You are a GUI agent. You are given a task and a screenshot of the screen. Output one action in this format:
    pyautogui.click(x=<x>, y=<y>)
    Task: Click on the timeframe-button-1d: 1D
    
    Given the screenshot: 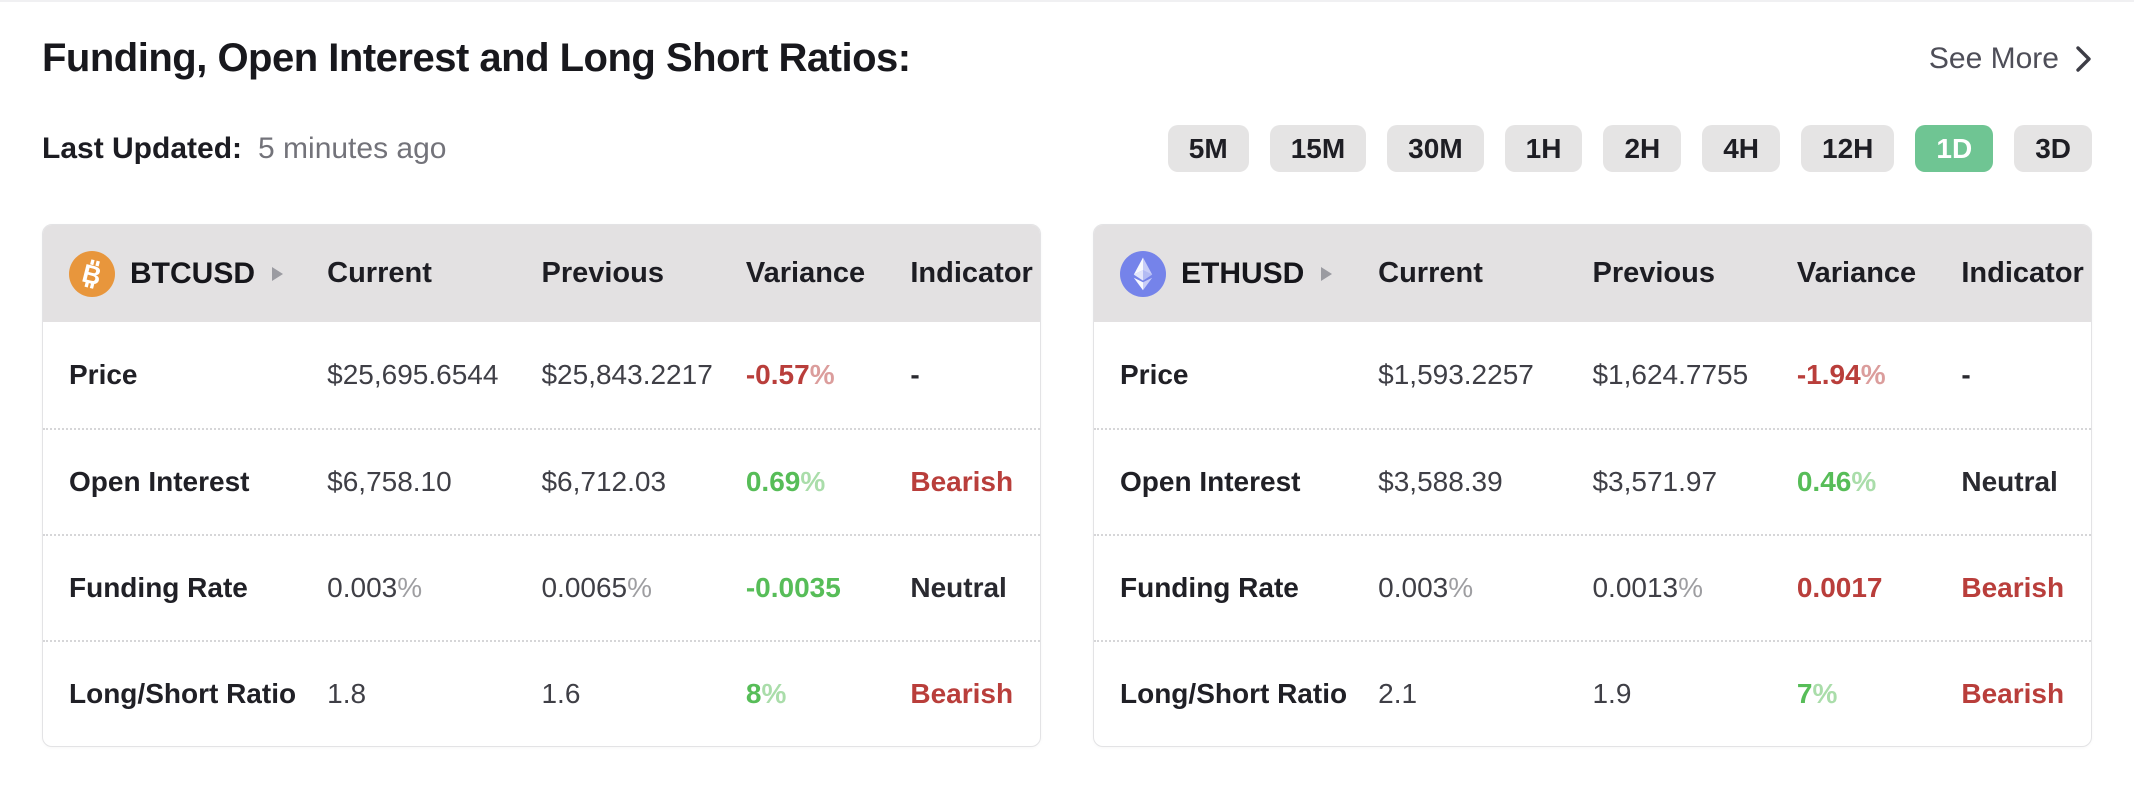 What is the action you would take?
    pyautogui.click(x=1954, y=148)
    